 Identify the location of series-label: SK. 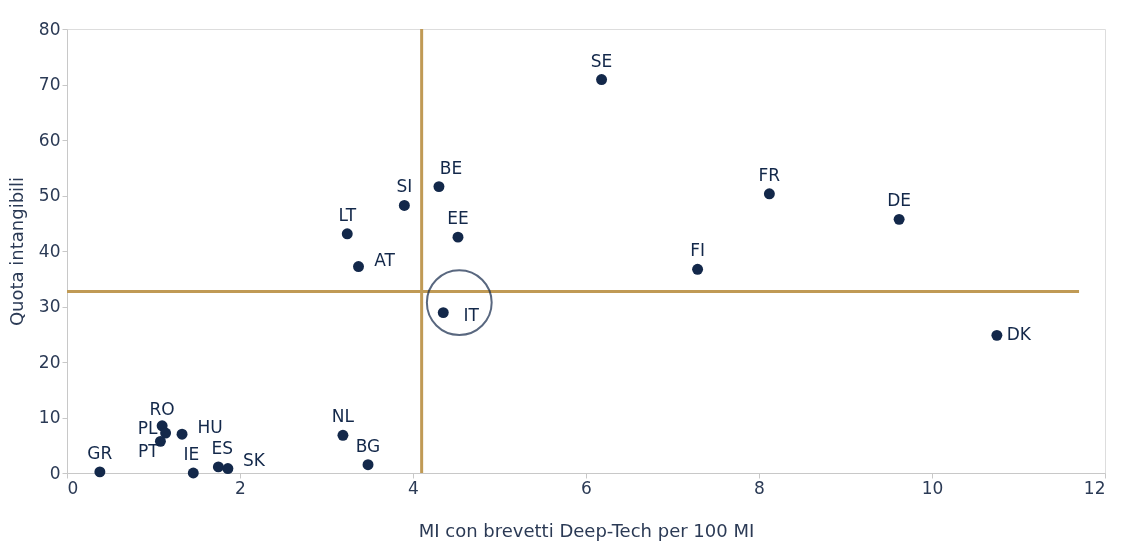
(254, 459).